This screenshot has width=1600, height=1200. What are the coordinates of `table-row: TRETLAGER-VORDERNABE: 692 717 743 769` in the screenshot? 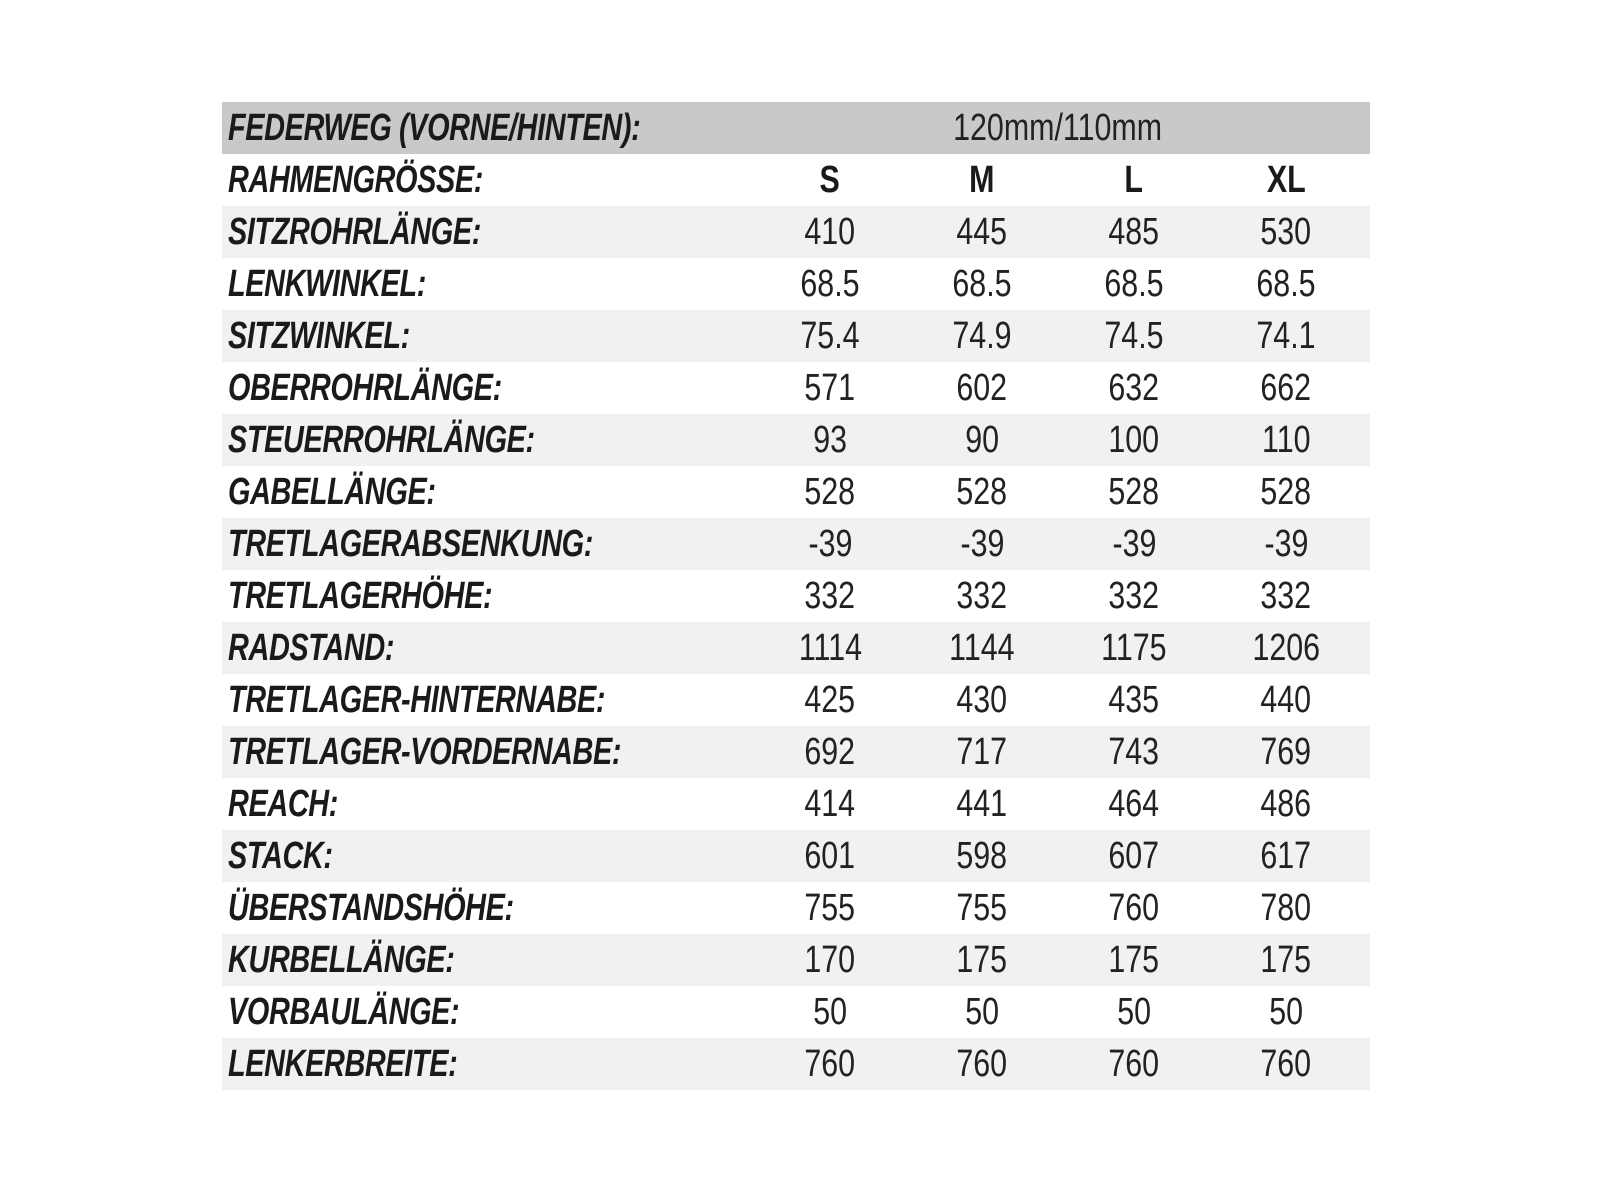 It's located at (796, 752).